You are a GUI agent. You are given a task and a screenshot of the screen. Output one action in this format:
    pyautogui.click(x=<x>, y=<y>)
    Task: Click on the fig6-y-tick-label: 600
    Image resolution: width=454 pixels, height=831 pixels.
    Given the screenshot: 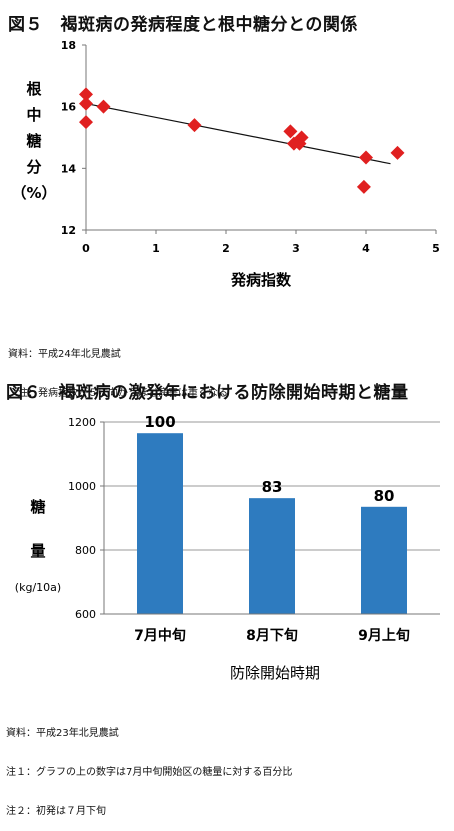 What is the action you would take?
    pyautogui.click(x=85, y=614)
    